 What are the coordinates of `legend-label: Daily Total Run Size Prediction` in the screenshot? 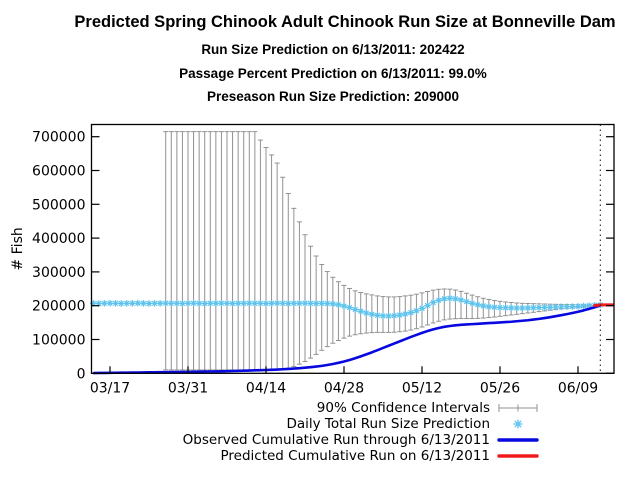 It's located at (388, 424).